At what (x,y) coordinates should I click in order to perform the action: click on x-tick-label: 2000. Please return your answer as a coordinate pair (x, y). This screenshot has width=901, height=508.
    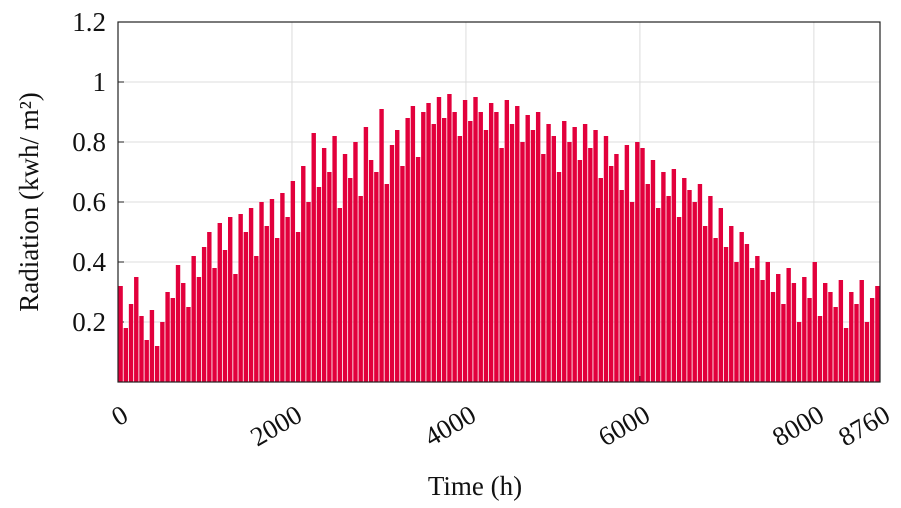
    Looking at the image, I should click on (276, 425).